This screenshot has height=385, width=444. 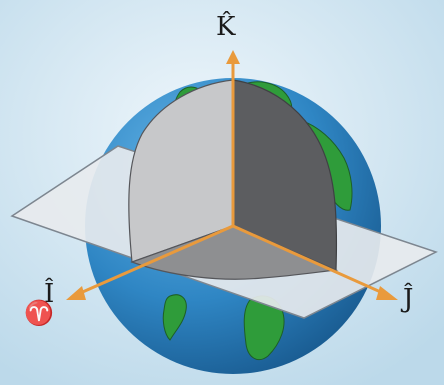 I want to click on i-axis, so click(x=155, y=260).